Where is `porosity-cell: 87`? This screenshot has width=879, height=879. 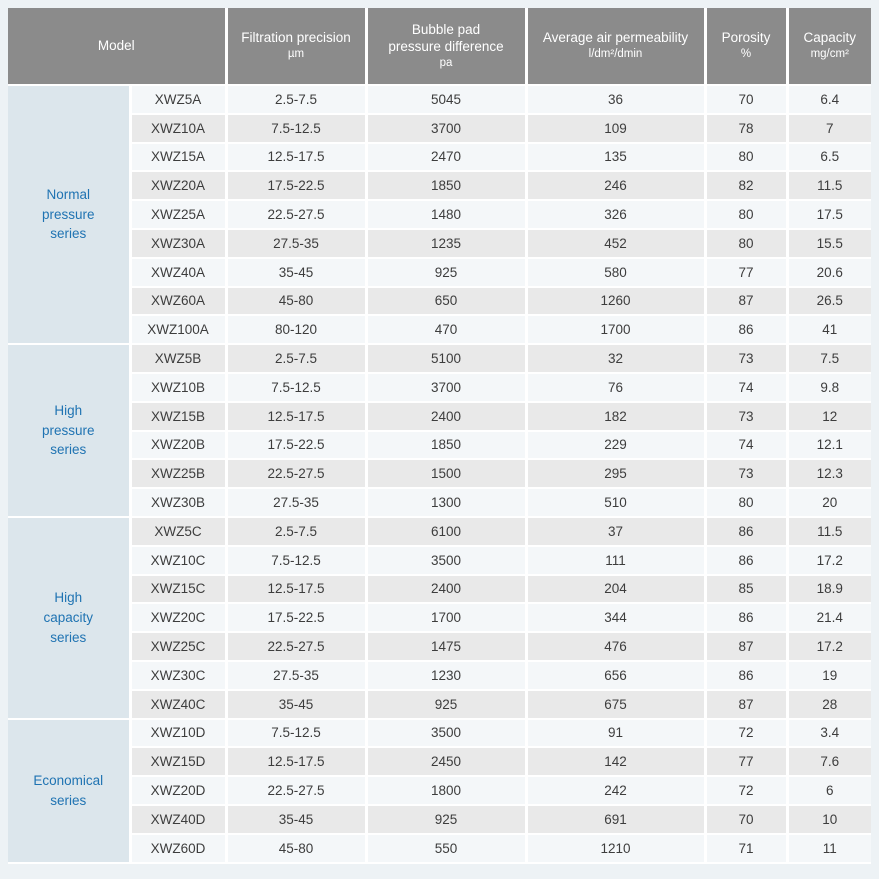
porosity-cell: 87 is located at coordinates (747, 301).